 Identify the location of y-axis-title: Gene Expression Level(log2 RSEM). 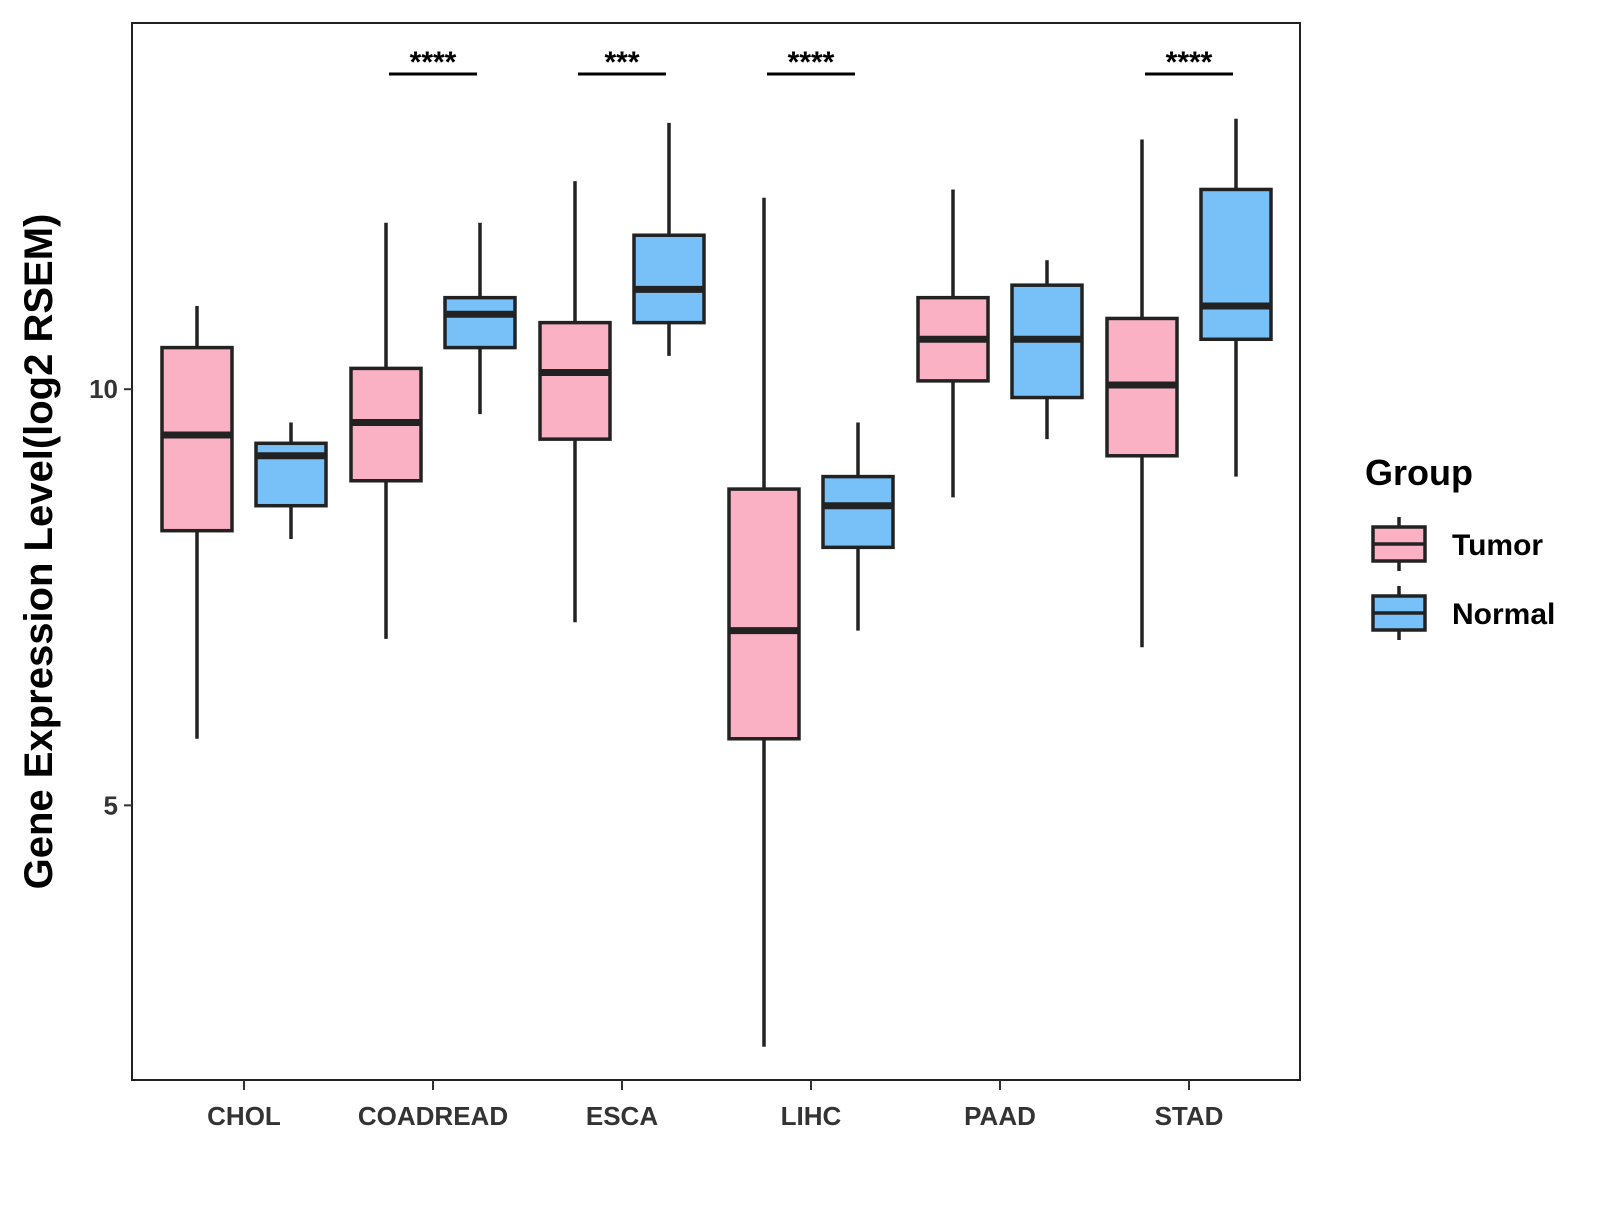
(39, 552).